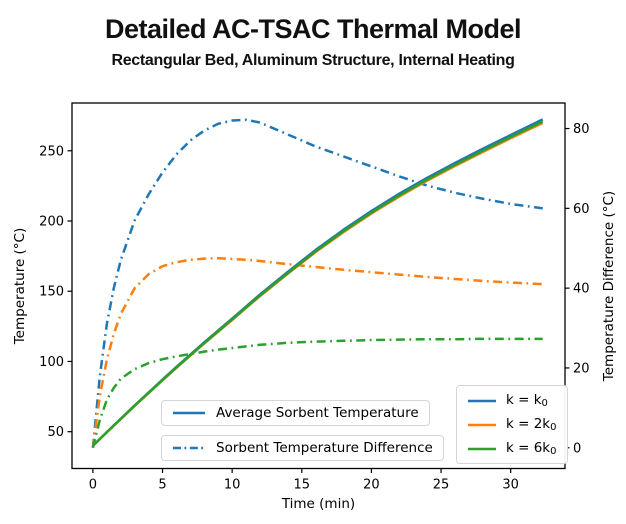 The height and width of the screenshot is (524, 626). I want to click on 6k0-line-sample-icon, so click(482, 448).